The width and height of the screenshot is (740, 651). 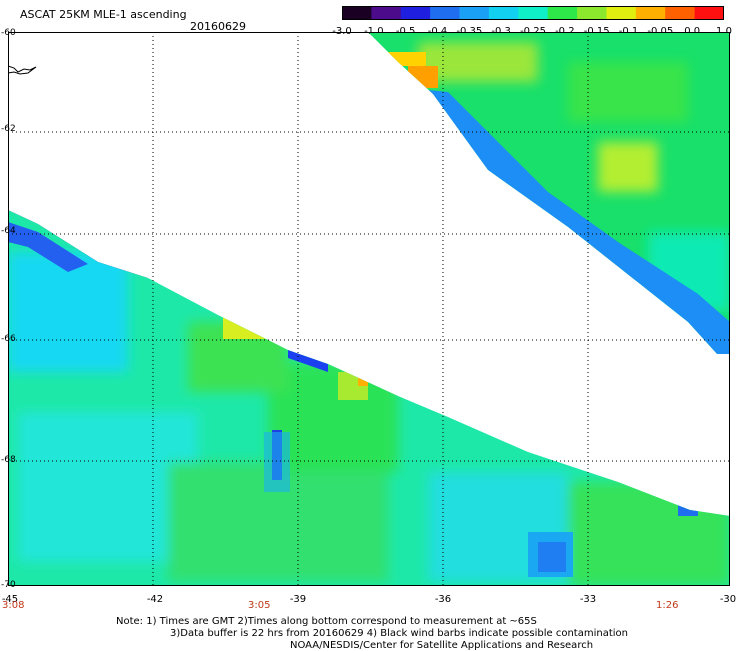 I want to click on colorbar-tick-label: -0.05, so click(x=660, y=31).